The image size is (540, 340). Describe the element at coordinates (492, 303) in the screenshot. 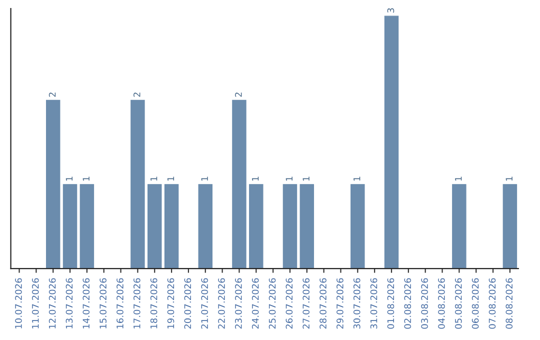

I see `x-tick-label: 07.08.2026` at that location.